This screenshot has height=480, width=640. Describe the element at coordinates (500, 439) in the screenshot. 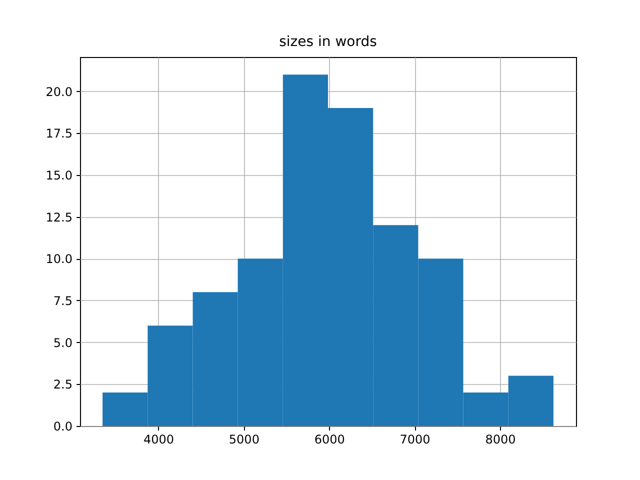

I see `x-tick-label: 8000` at that location.